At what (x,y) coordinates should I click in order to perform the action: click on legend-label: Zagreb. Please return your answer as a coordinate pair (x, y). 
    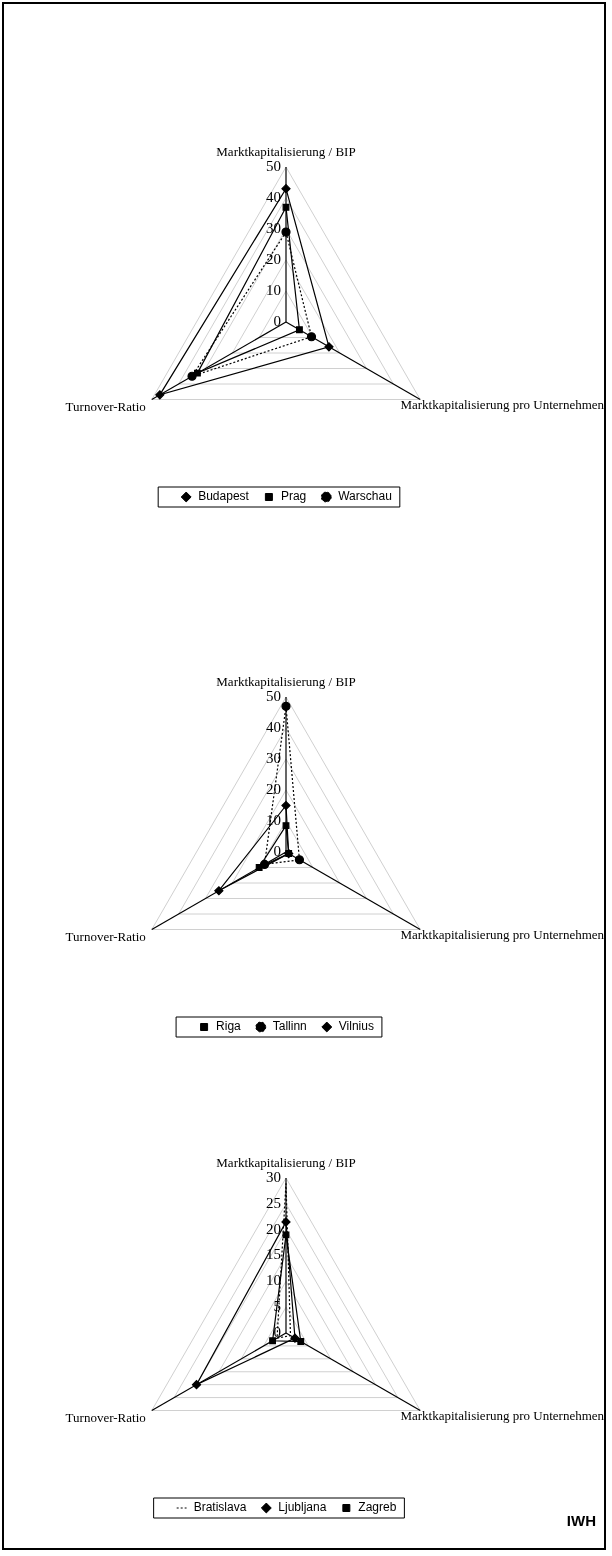
    Looking at the image, I should click on (377, 1507).